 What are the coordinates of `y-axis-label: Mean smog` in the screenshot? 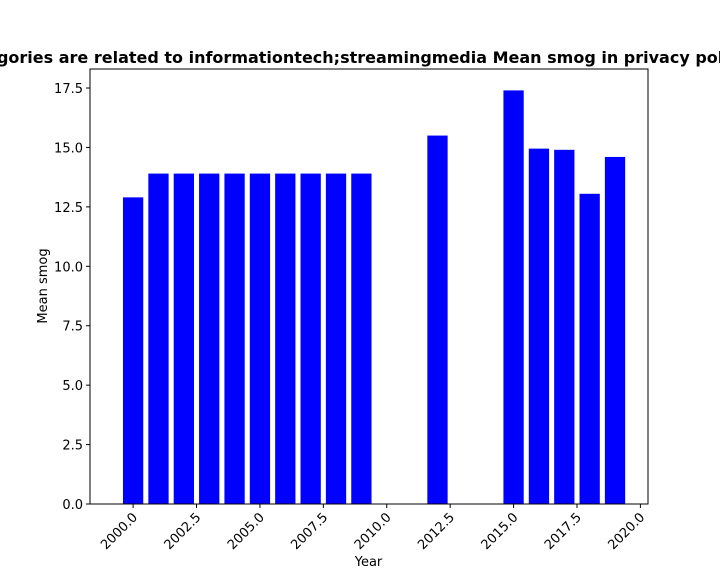 It's located at (43, 285).